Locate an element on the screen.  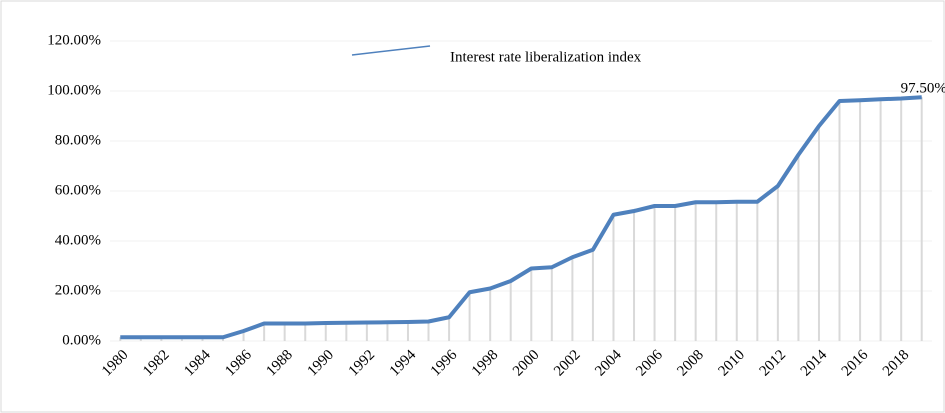
legend-label: Interest rate liberalization index is located at coordinates (546, 57).